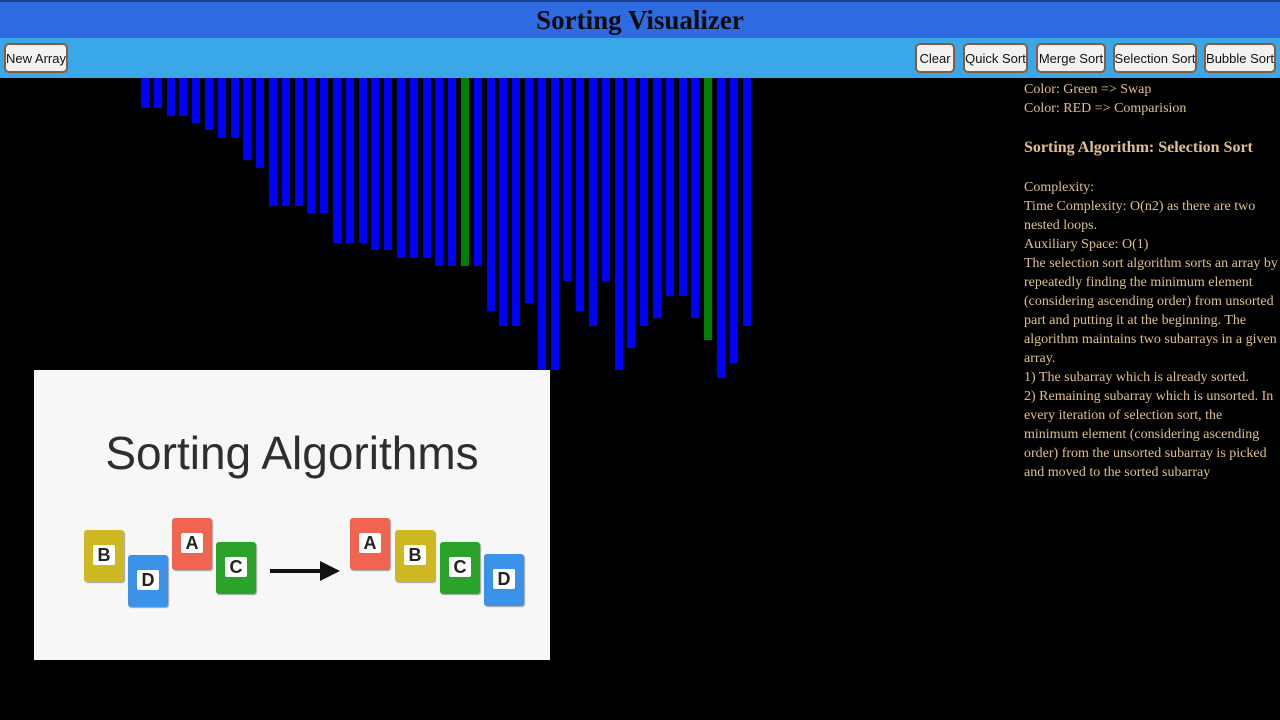 The height and width of the screenshot is (720, 1280). What do you see at coordinates (1086, 244) in the screenshot?
I see `auxiliary-space: Auxiliary Space: O(1)` at bounding box center [1086, 244].